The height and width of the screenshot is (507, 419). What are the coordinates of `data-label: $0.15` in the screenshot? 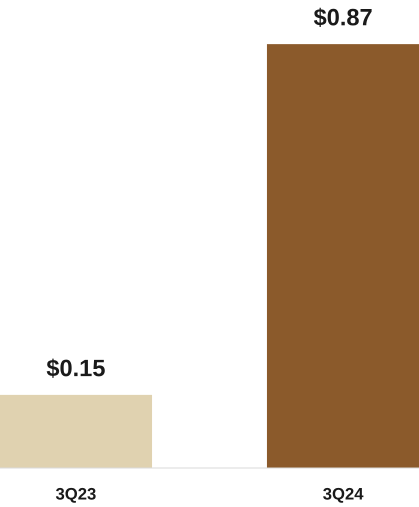 It's located at (75, 368).